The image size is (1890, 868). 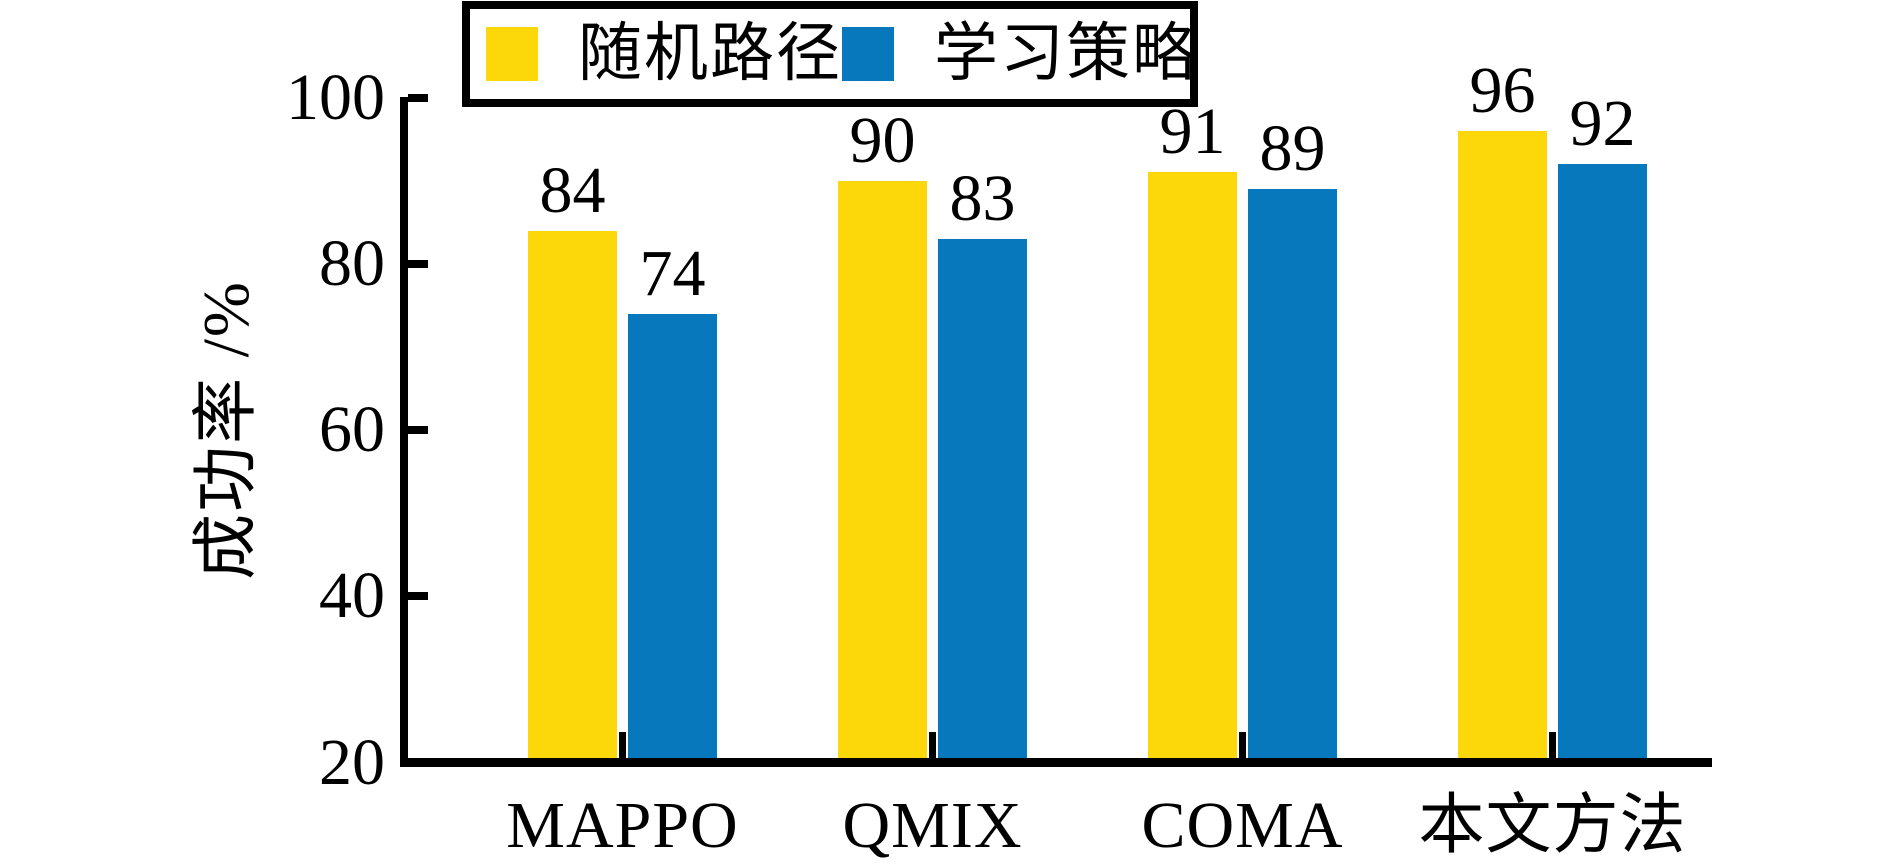 What do you see at coordinates (1502, 444) in the screenshot?
I see `bar-random-path-本文方法` at bounding box center [1502, 444].